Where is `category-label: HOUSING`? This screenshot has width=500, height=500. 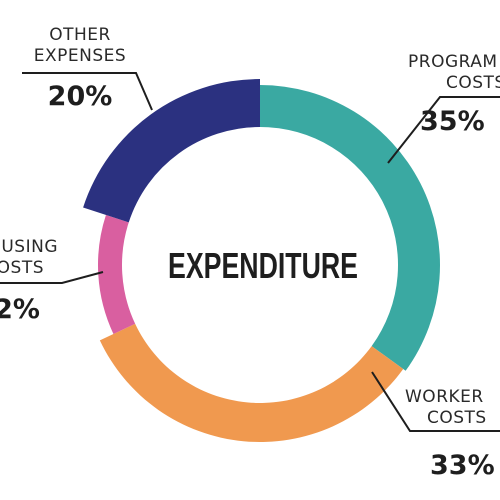 category-label: HOUSING is located at coordinates (29, 247).